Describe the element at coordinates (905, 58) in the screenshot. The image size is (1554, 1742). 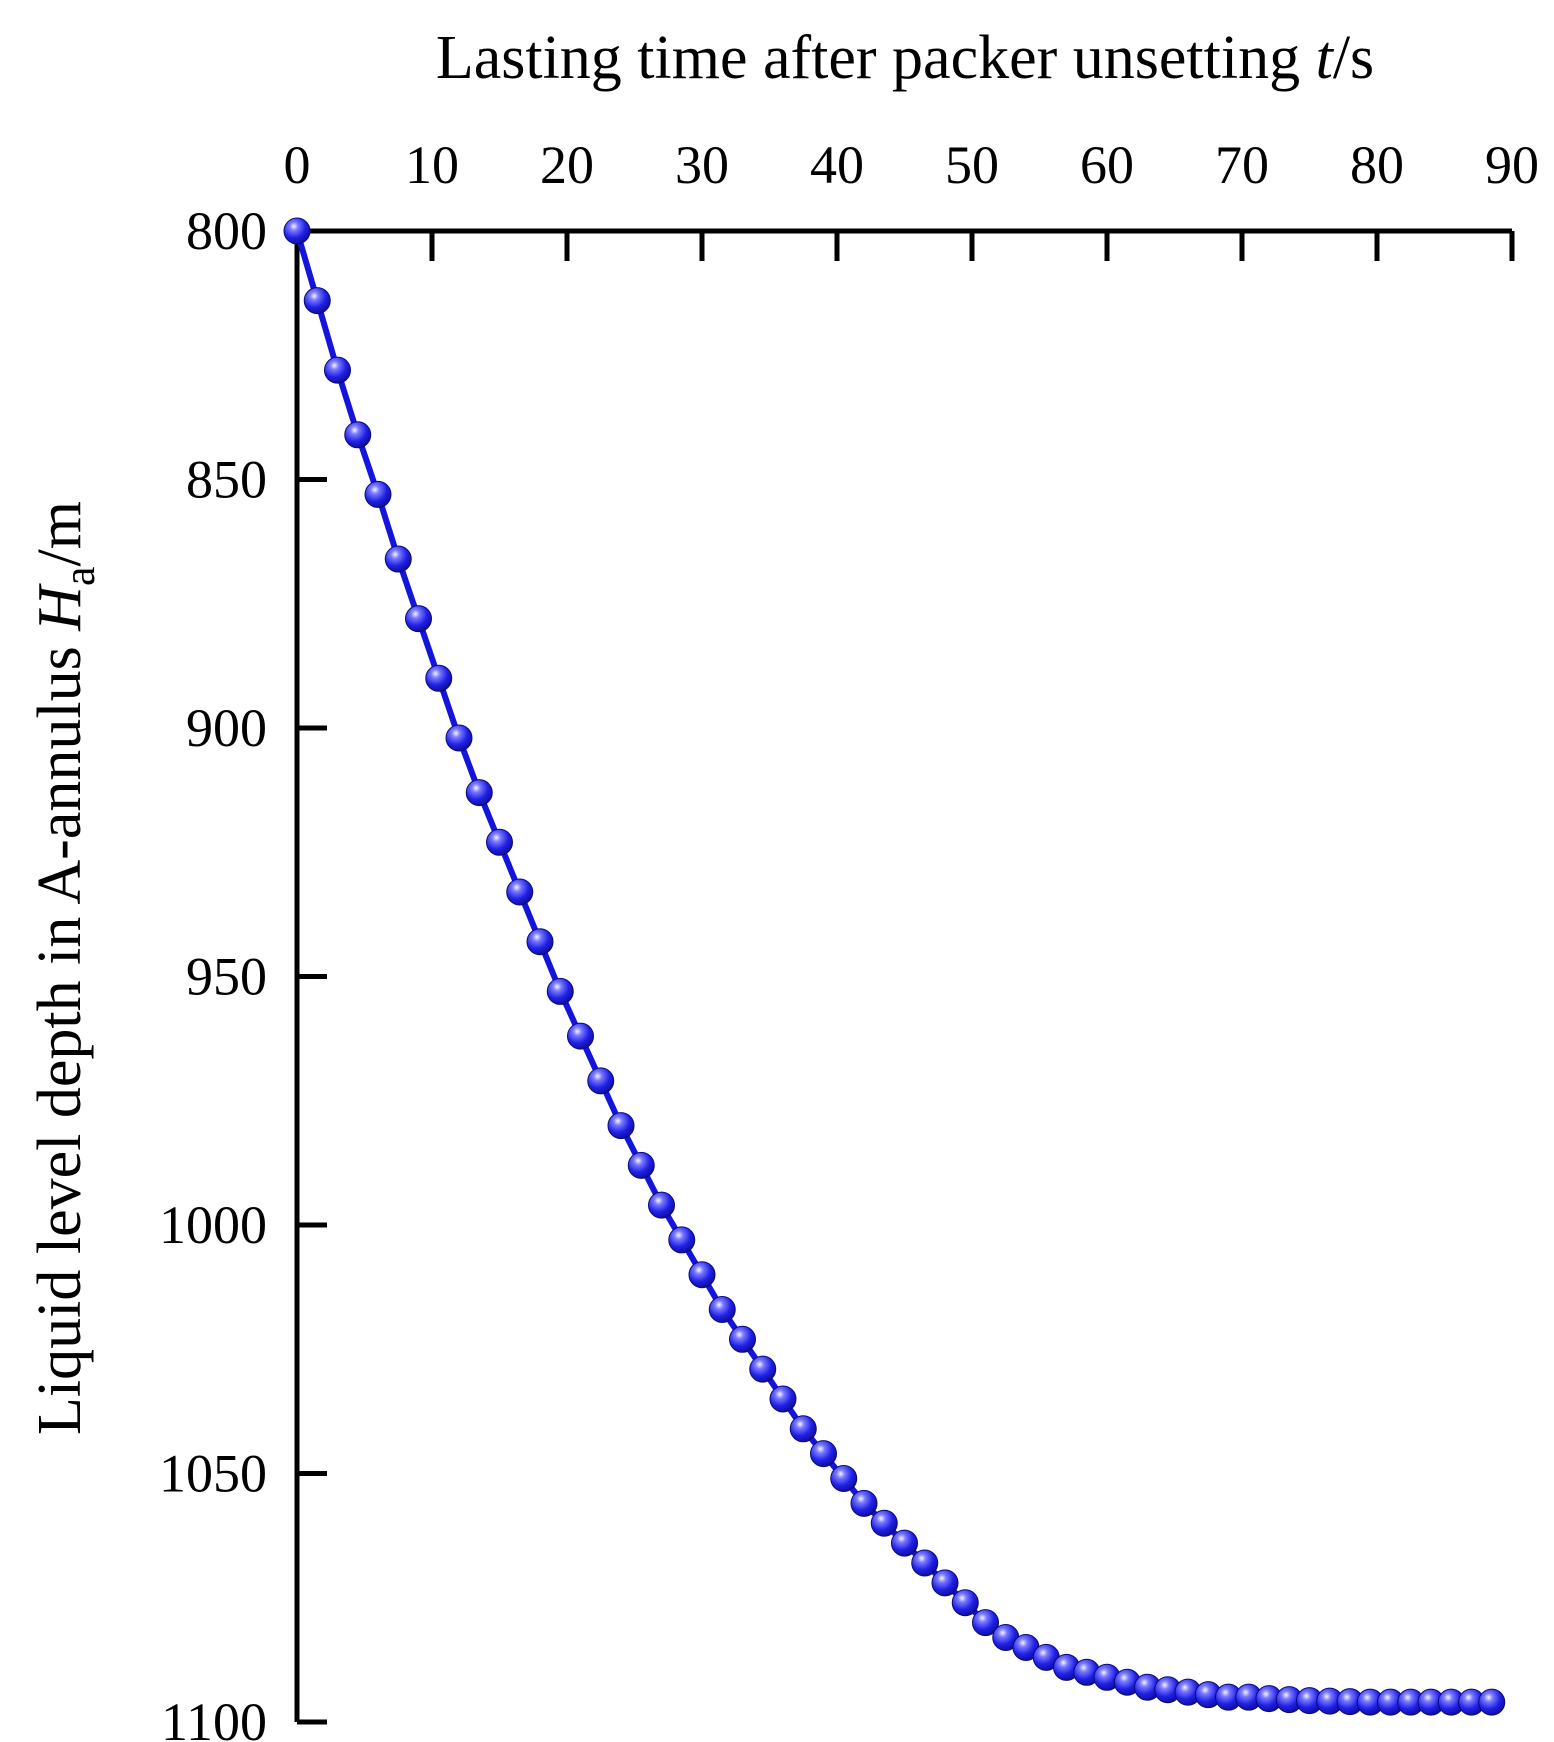
I see `x-axis-title: Lasting time after packer unsetting t/s` at that location.